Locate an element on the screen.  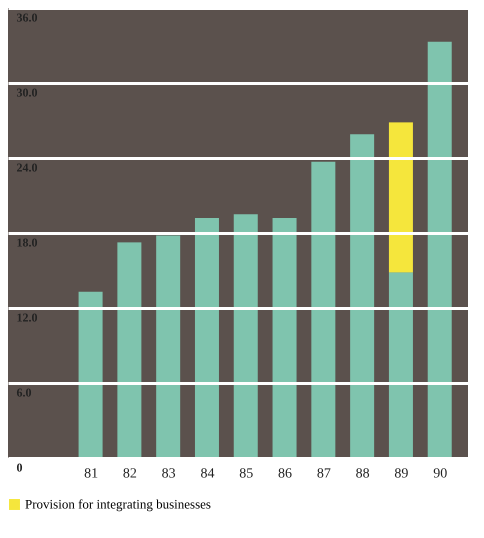
x-tick-label: 90 is located at coordinates (440, 474).